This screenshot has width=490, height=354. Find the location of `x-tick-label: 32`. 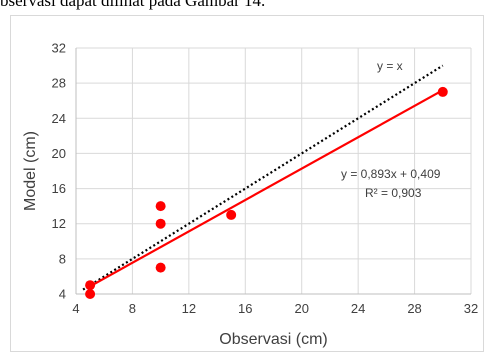

x-tick-label: 32 is located at coordinates (471, 308).